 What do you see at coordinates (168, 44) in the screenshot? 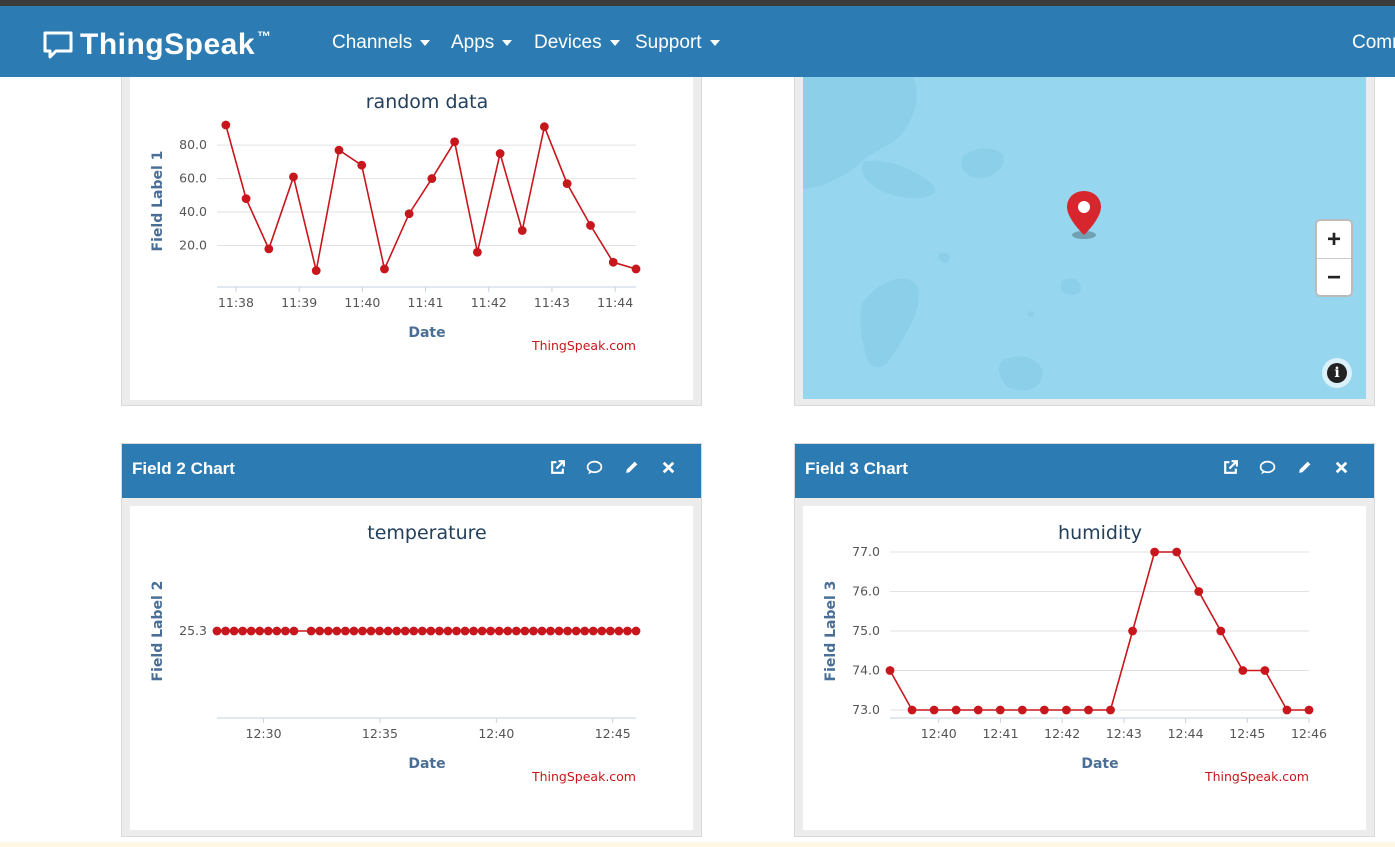
I see `brand-name: ThingSpeak` at bounding box center [168, 44].